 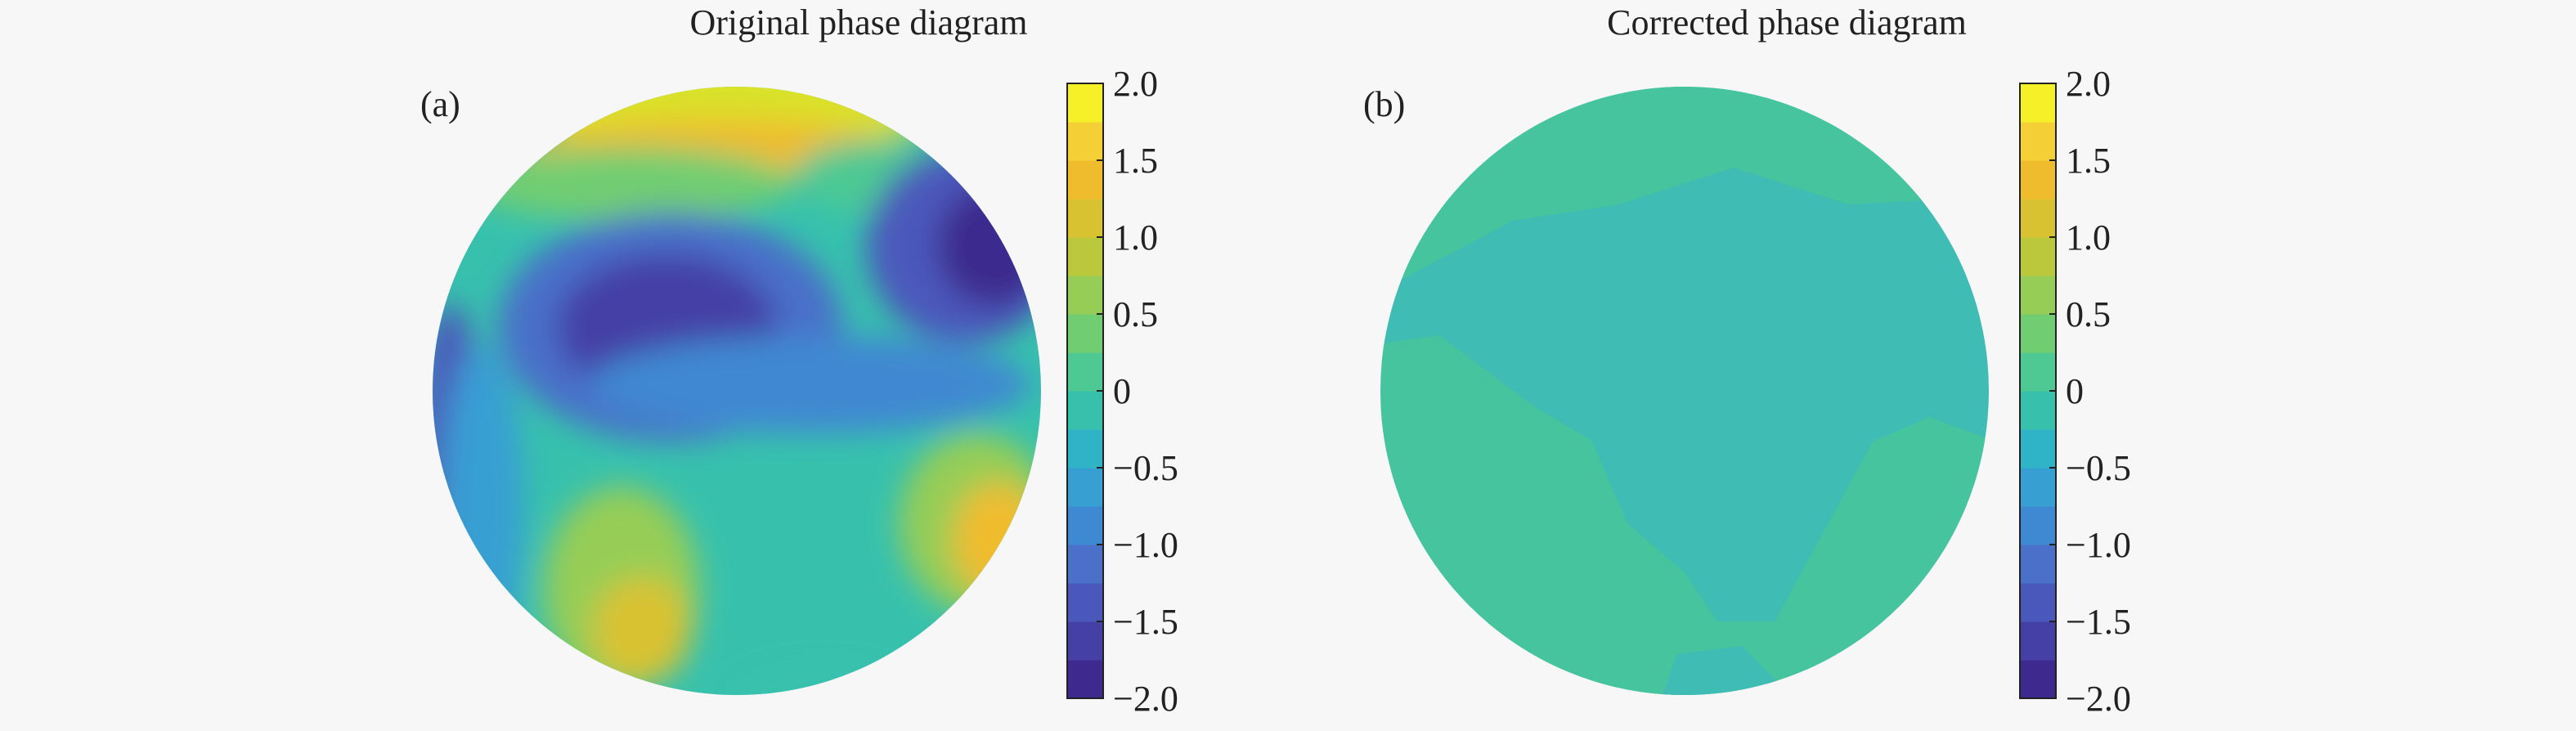 I want to click on panel-a-colorbar: 2.0 1.5 1.0 0.5 0 −0.5 −1.0 −1.5 −2.0, so click(x=1122, y=391).